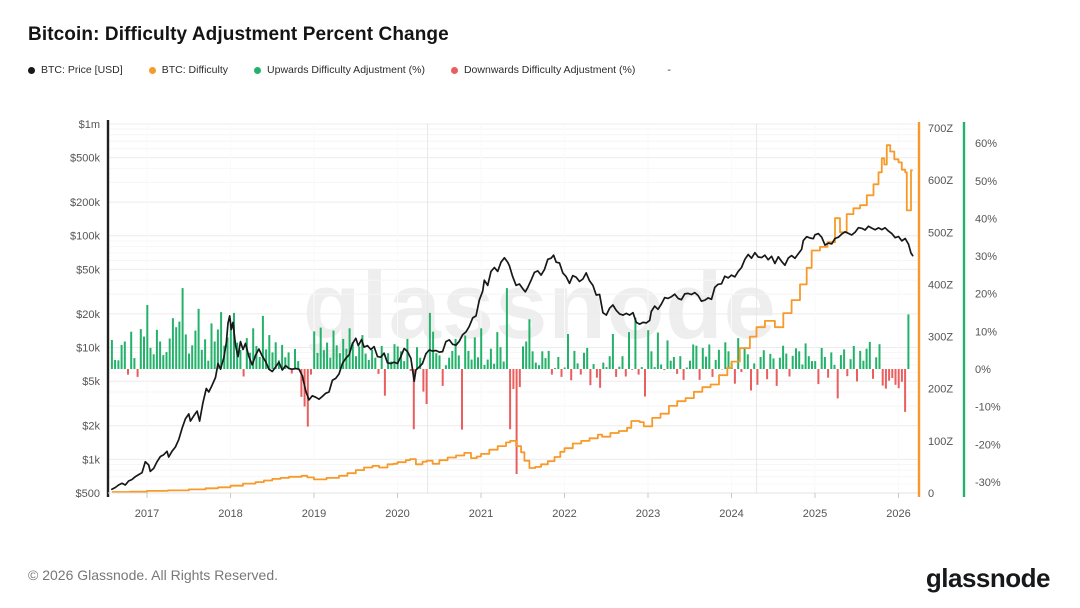 Image resolution: width=1080 pixels, height=608 pixels. What do you see at coordinates (669, 70) in the screenshot?
I see `legend-extra-dash: -` at bounding box center [669, 70].